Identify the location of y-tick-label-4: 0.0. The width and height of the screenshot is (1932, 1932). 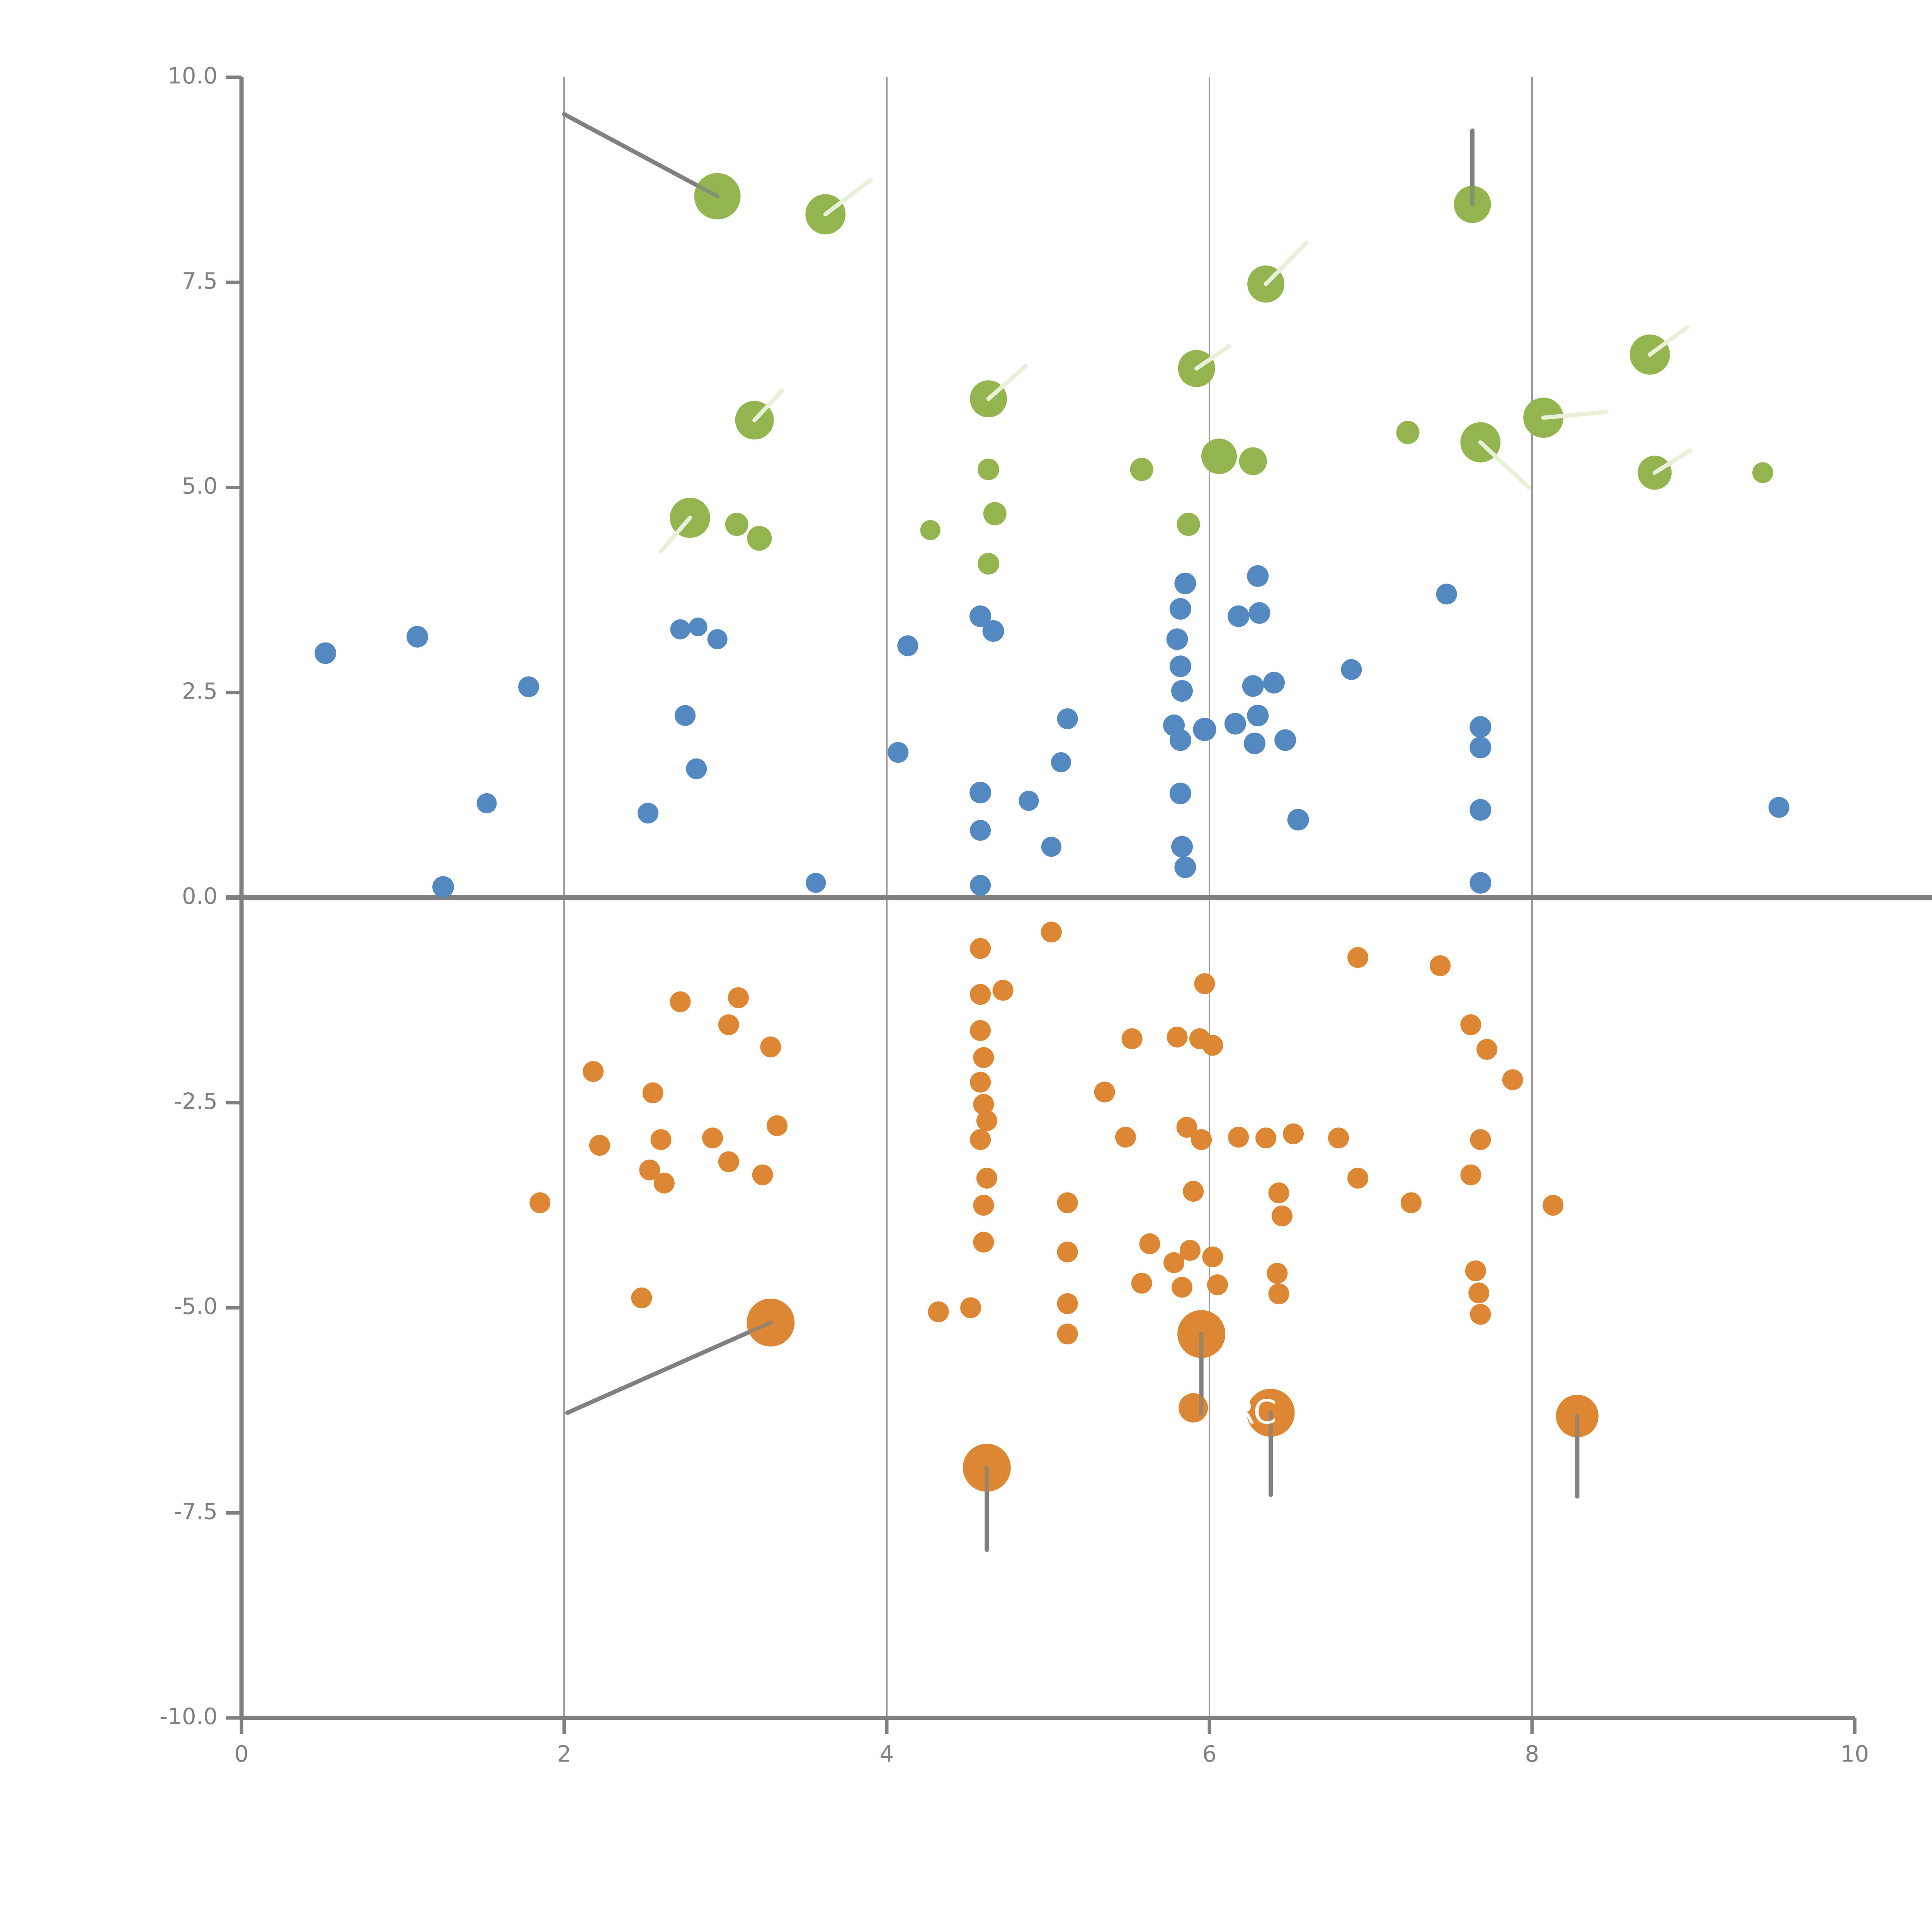
(200, 896).